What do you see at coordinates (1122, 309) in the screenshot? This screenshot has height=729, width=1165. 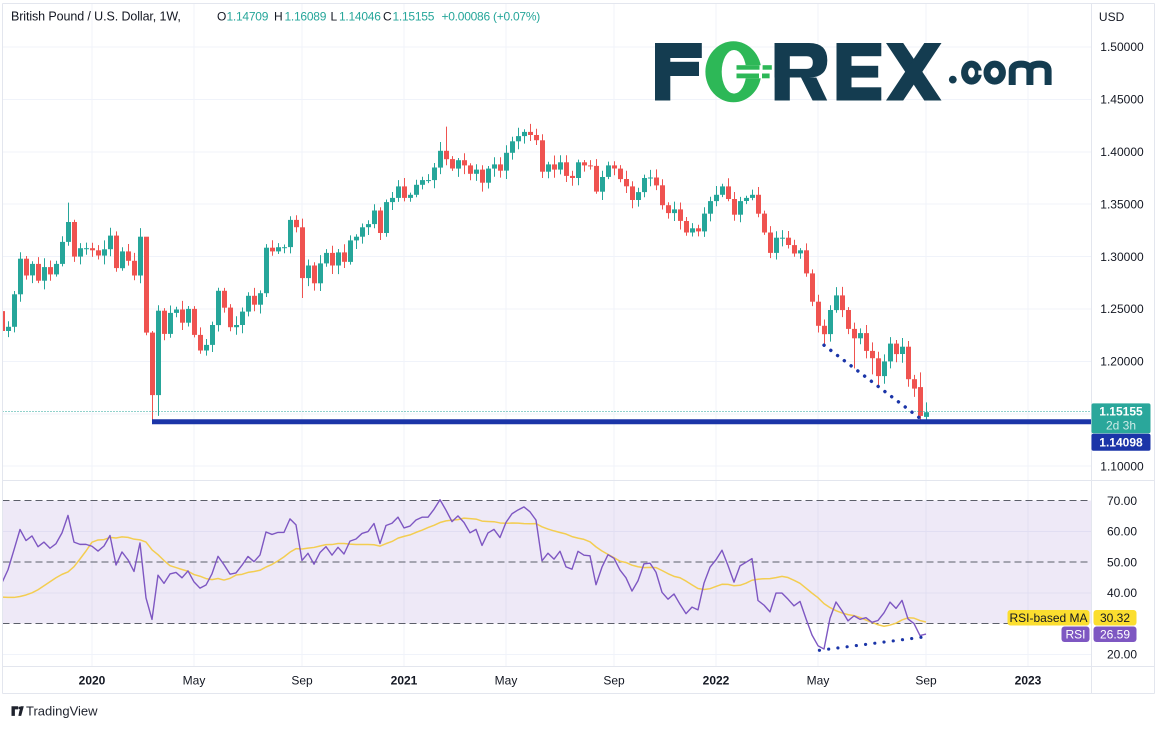 I see `svg-text: 1.25000` at bounding box center [1122, 309].